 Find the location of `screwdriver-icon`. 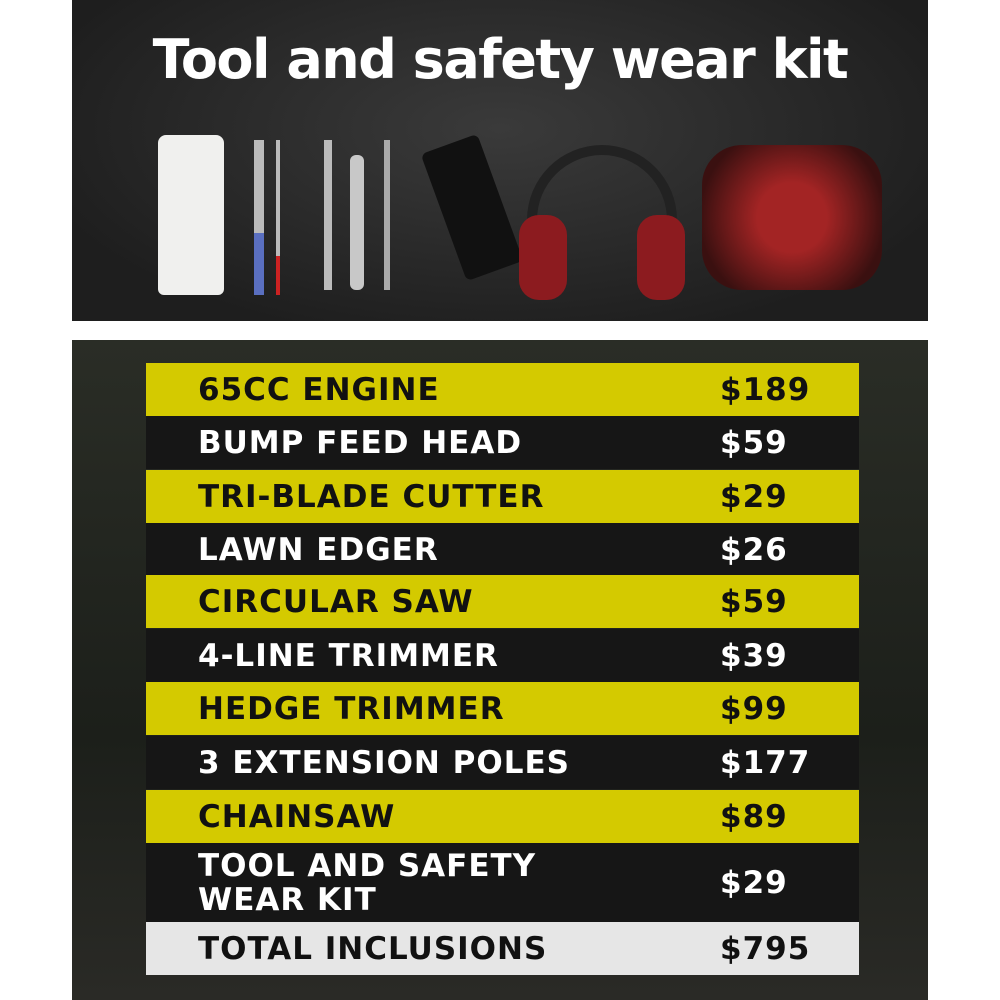

screwdriver-icon is located at coordinates (259, 217).